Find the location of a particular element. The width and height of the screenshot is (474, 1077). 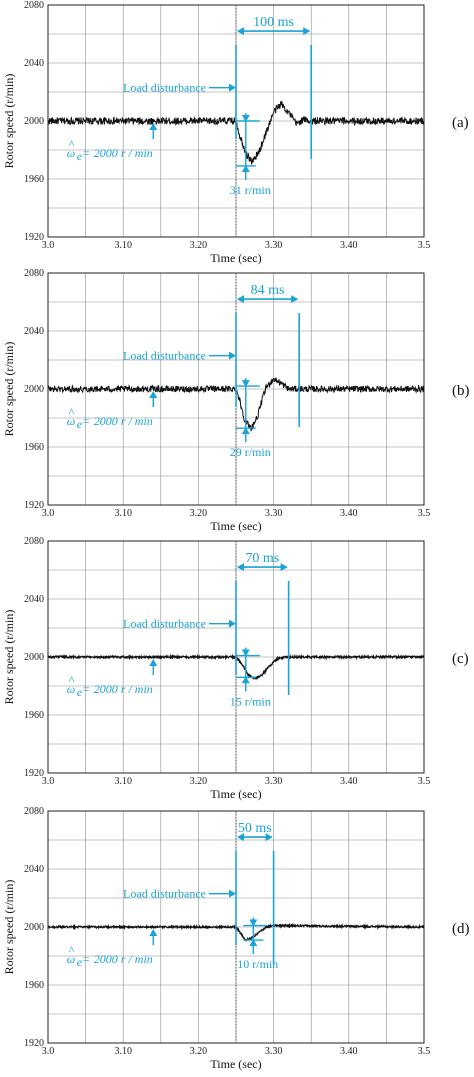

dip-label: 10 r/min is located at coordinates (257, 964).